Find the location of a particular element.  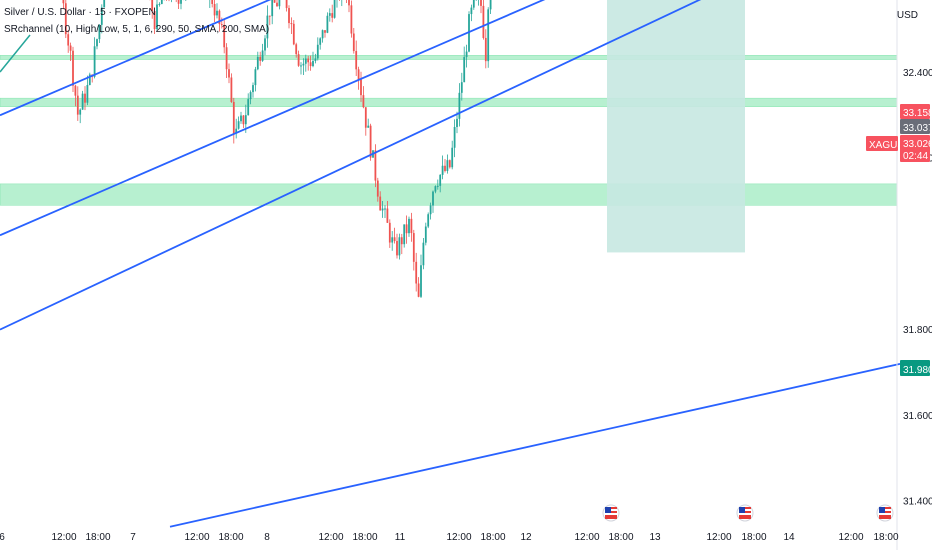

currency-label: USD is located at coordinates (907, 15).